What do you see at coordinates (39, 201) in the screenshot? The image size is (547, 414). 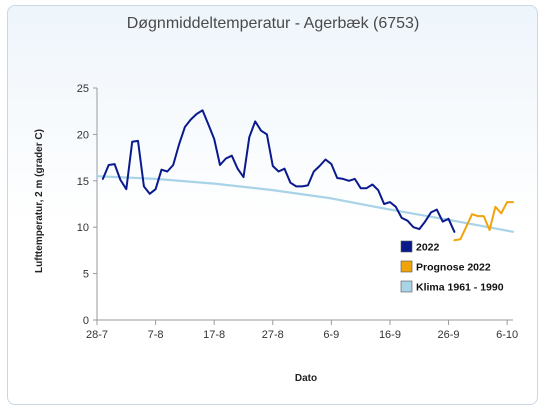 I see `y-axis-label: Lufttemperatur, 2 m (grader C)` at bounding box center [39, 201].